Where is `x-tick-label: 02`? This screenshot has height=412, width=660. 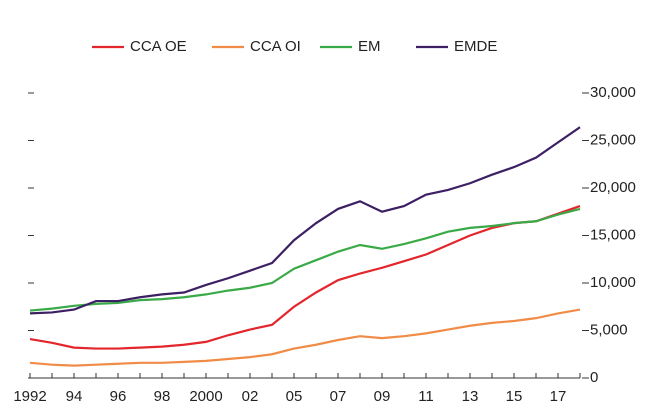
x-tick-label: 02 is located at coordinates (250, 396).